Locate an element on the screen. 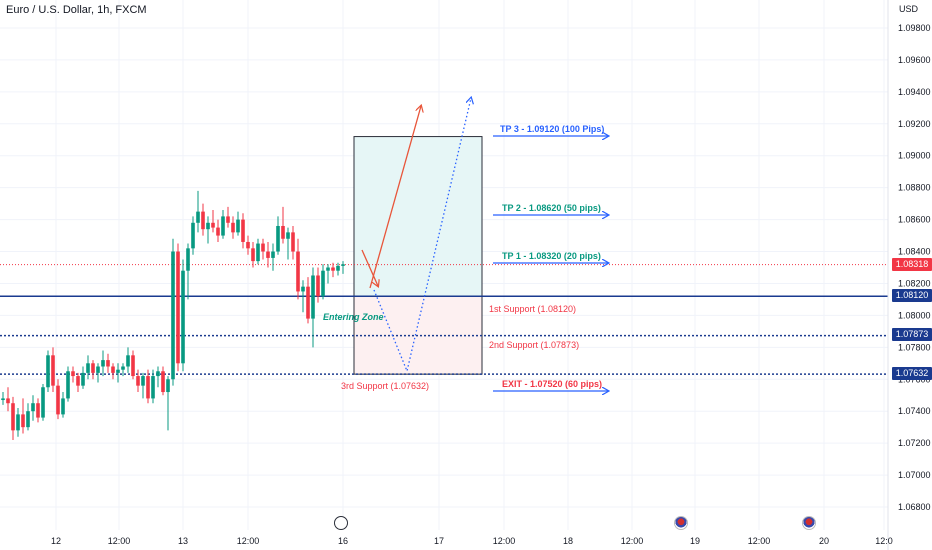 The image size is (932, 550). entry-arrow is located at coordinates (369, 267).